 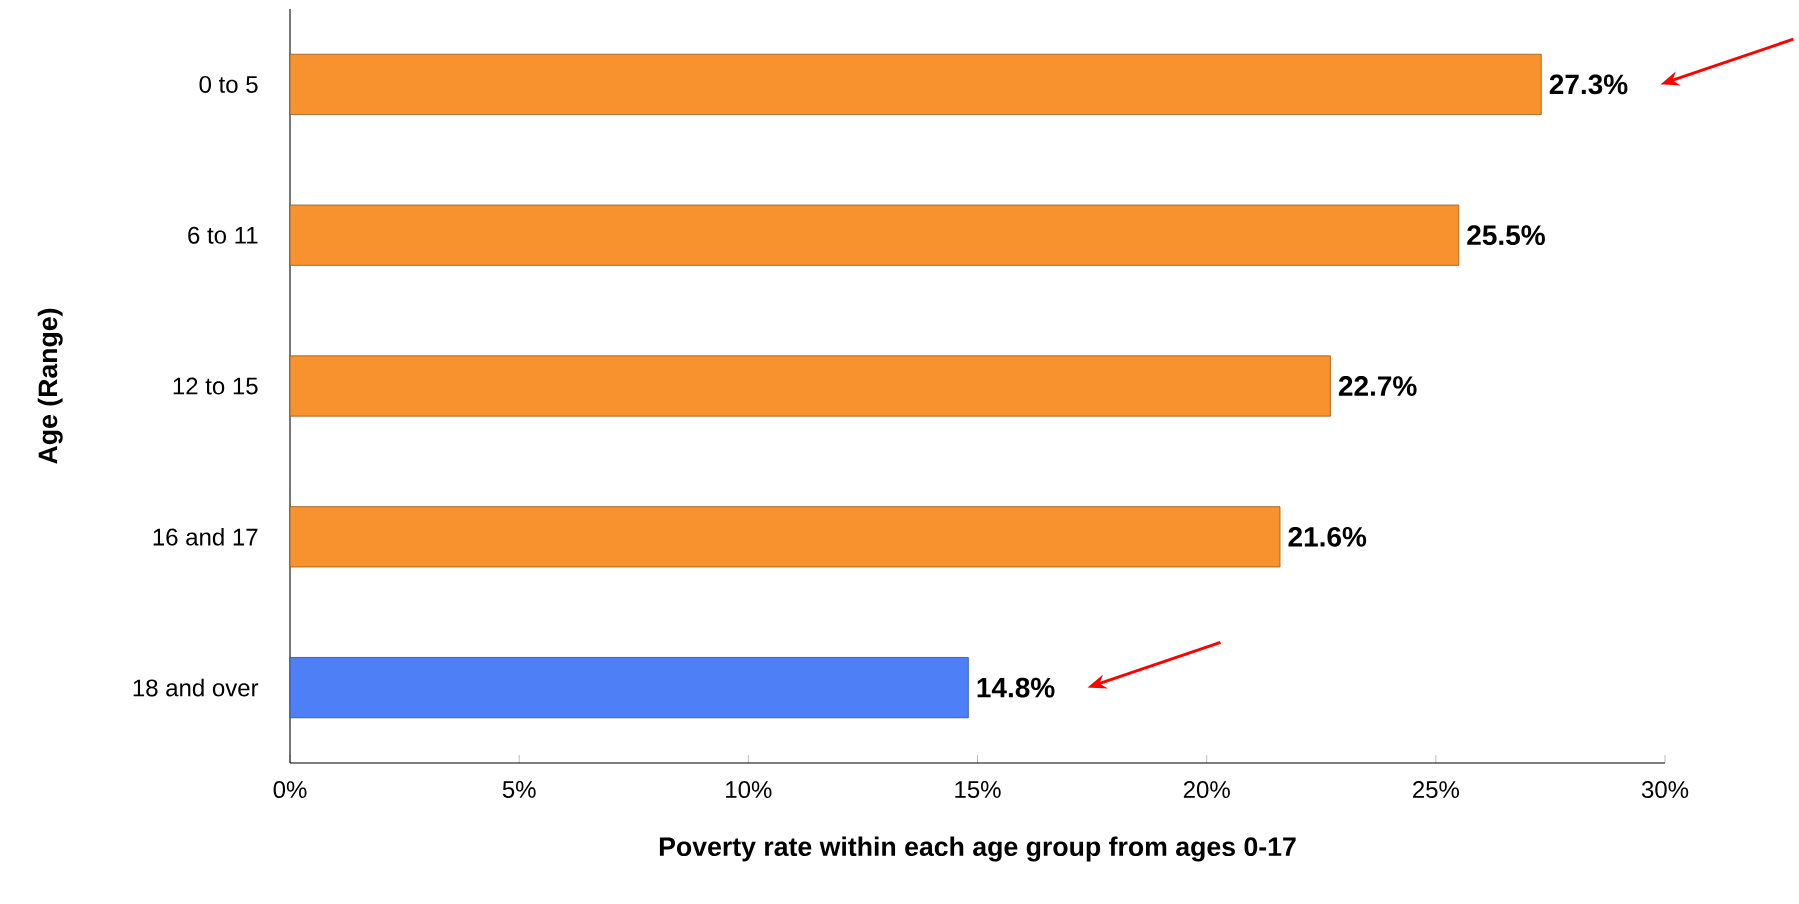 I want to click on x-tick-label: 10%, so click(x=749, y=790).